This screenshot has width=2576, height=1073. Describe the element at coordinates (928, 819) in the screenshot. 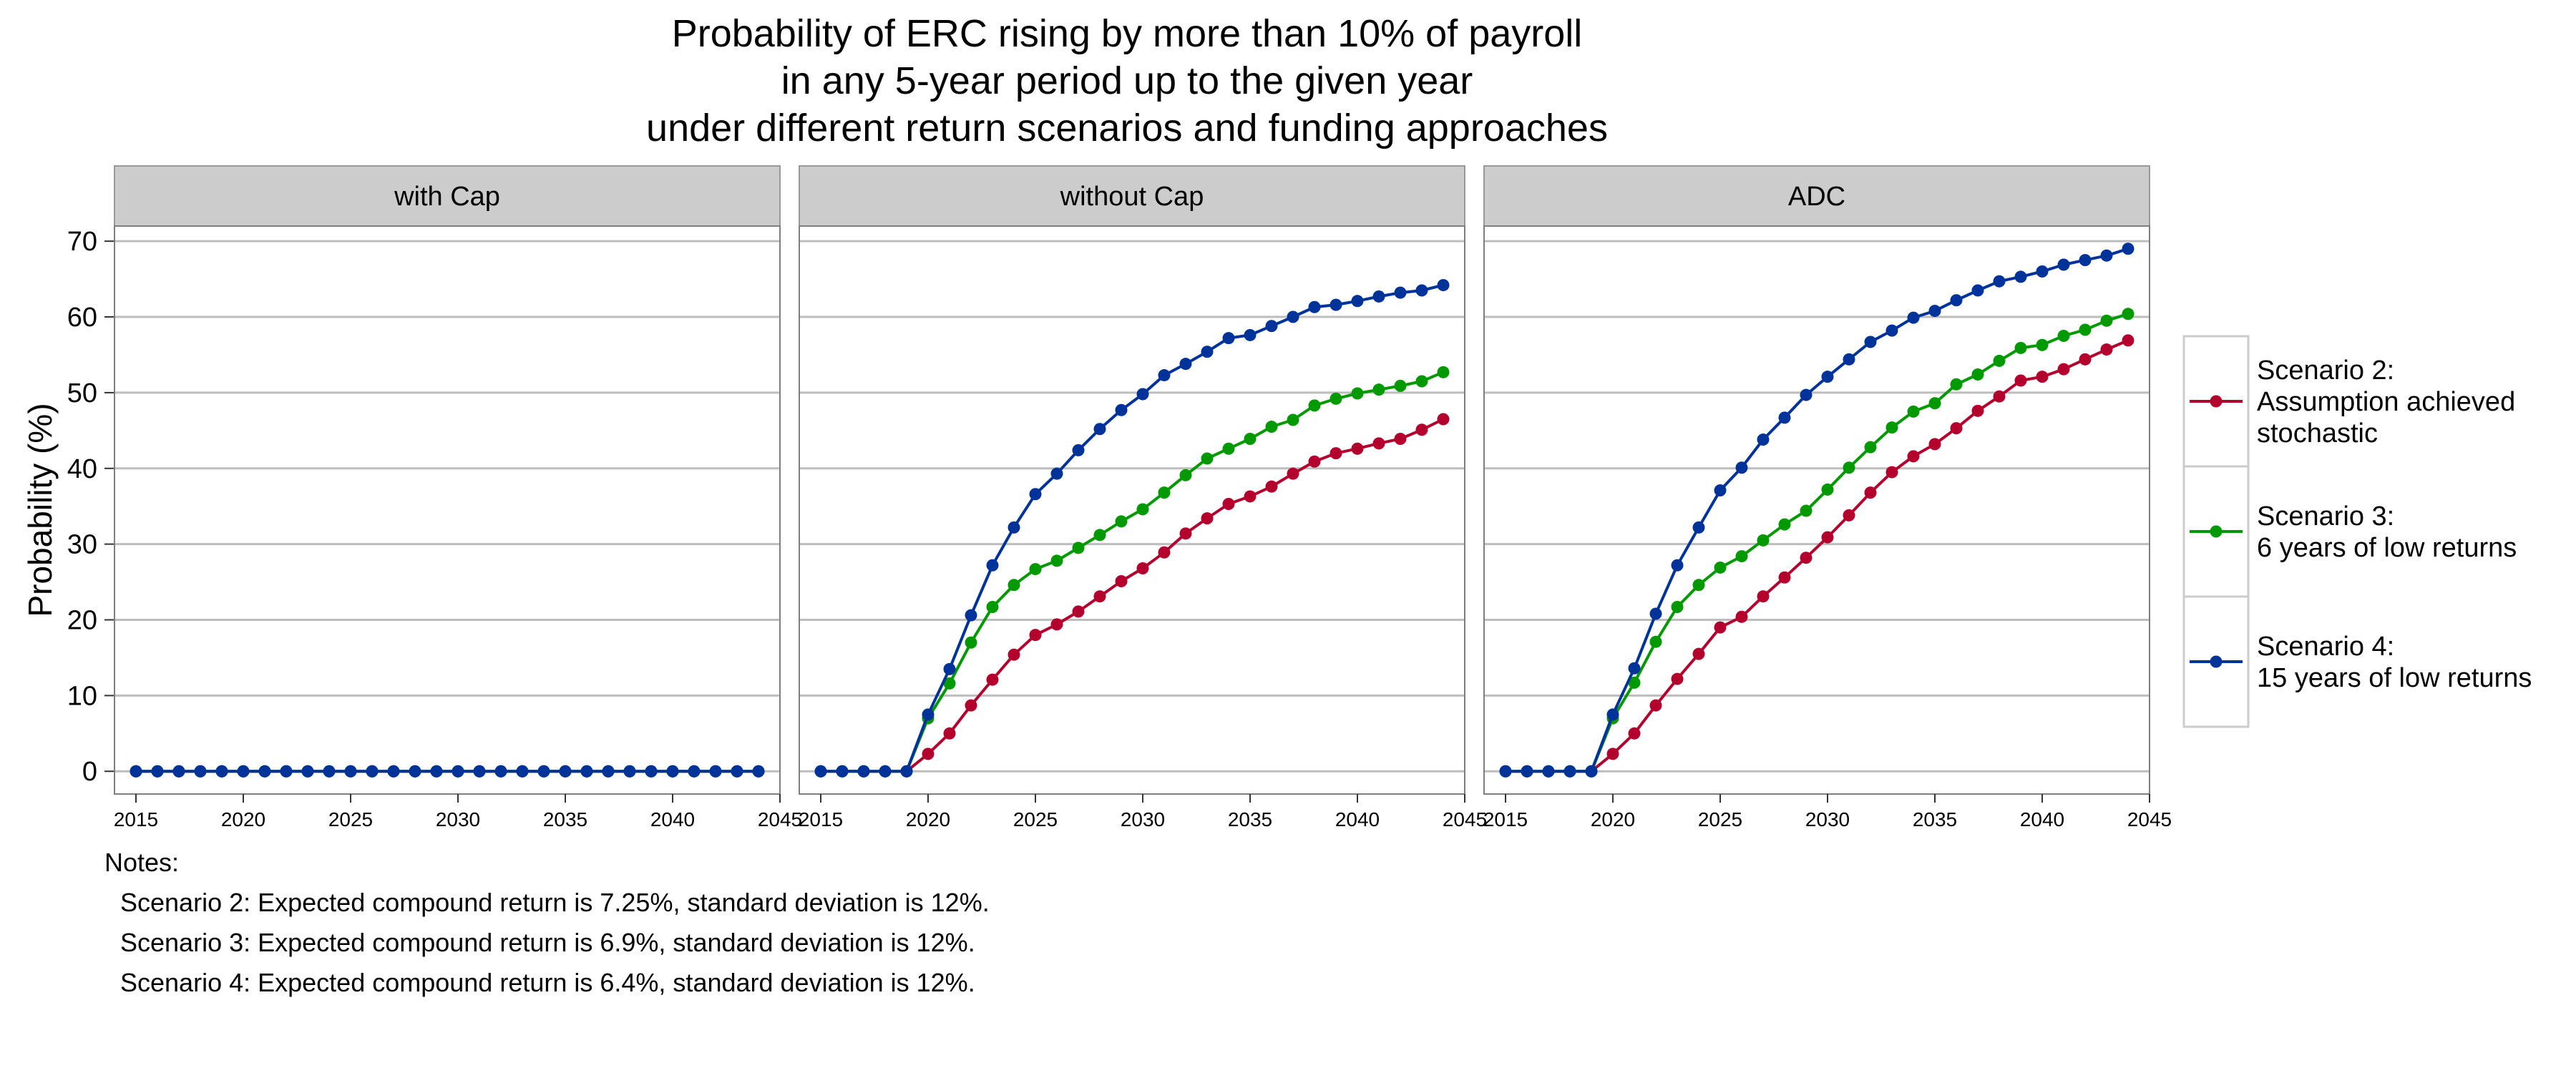

I see `x-tick-label: 2020` at that location.